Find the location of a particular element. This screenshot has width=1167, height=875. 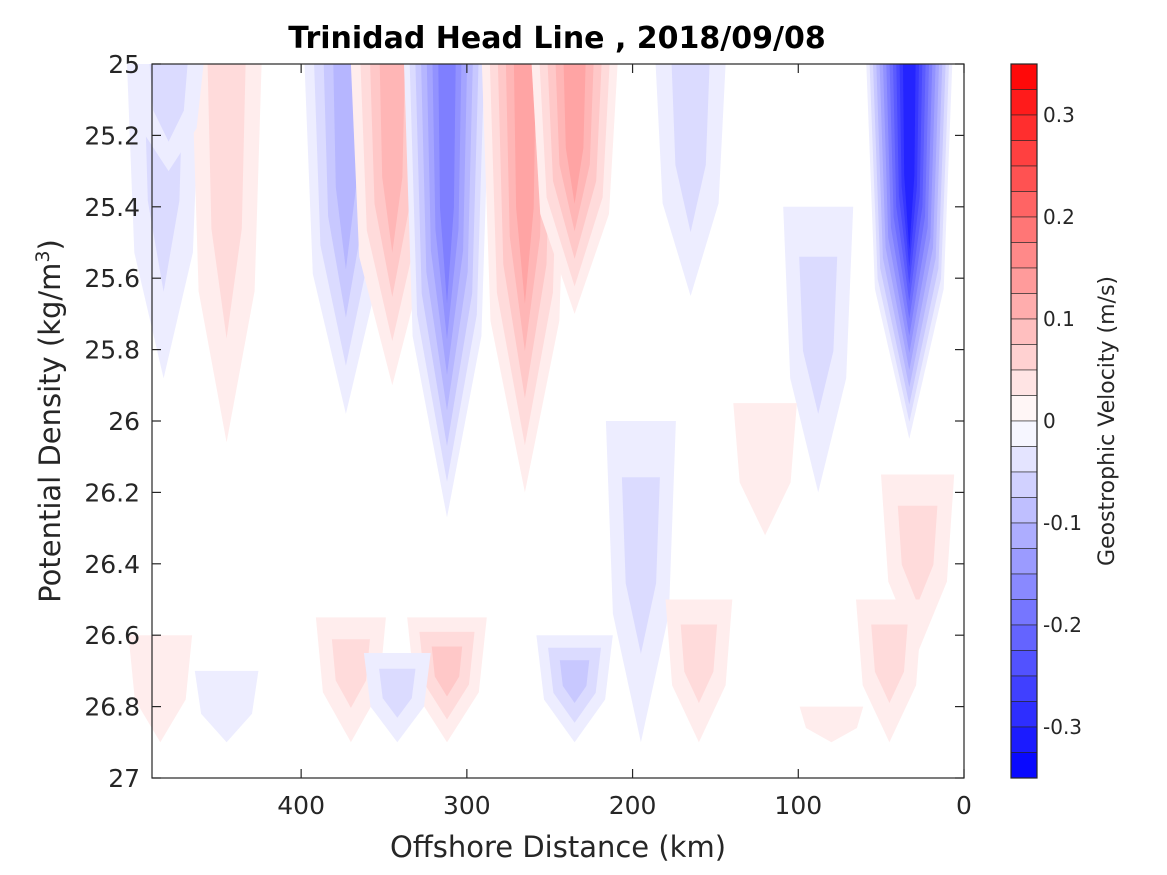

y-tick-label: 26.2 is located at coordinates (112, 492).